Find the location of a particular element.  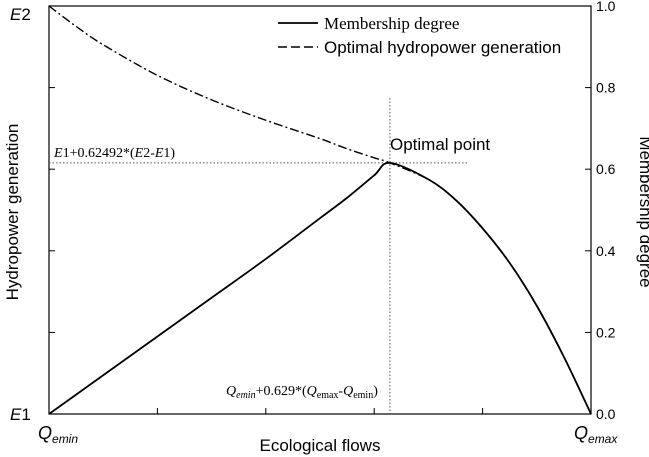

y-right-tick-label-3: 0.6 is located at coordinates (606, 169).